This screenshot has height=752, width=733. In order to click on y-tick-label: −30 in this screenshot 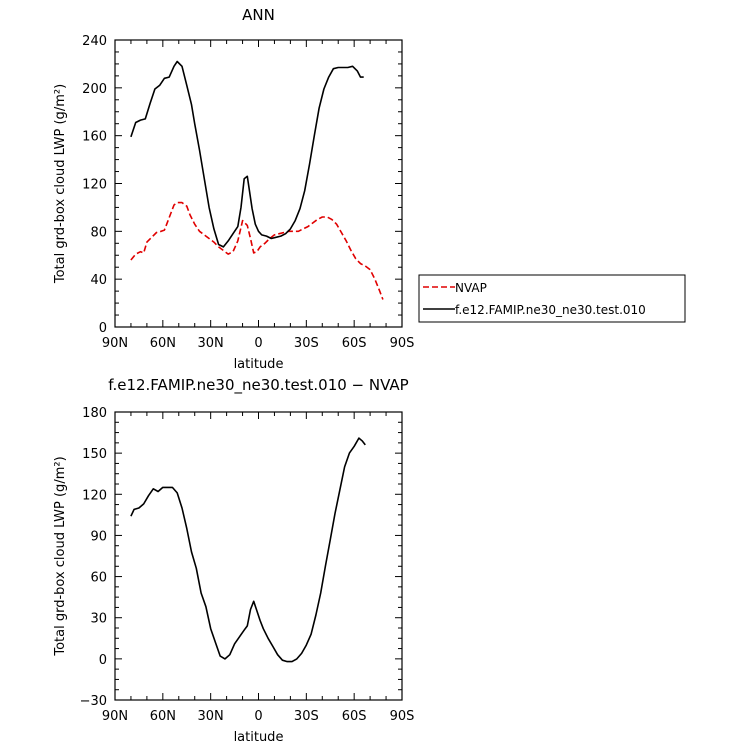, I will do `click(93, 701)`.